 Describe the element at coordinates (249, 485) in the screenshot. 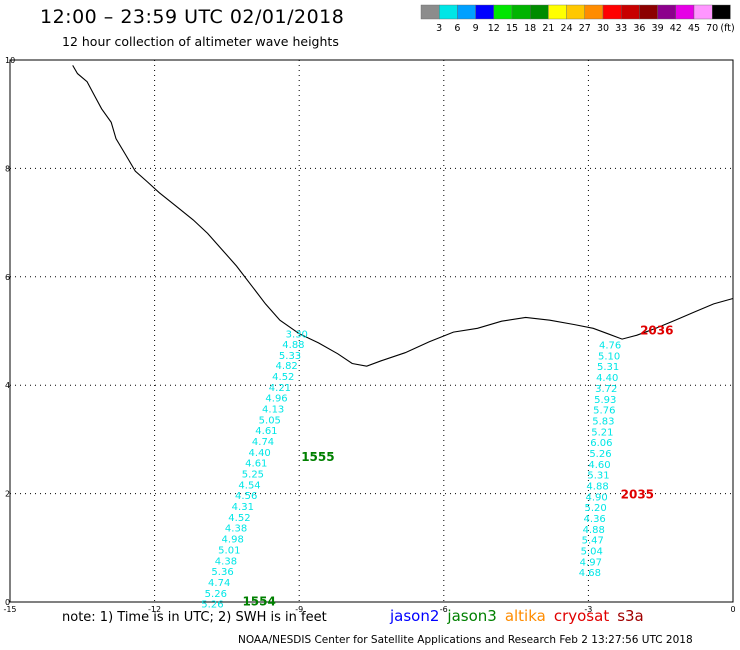

I see `swh-value: 4.54` at that location.